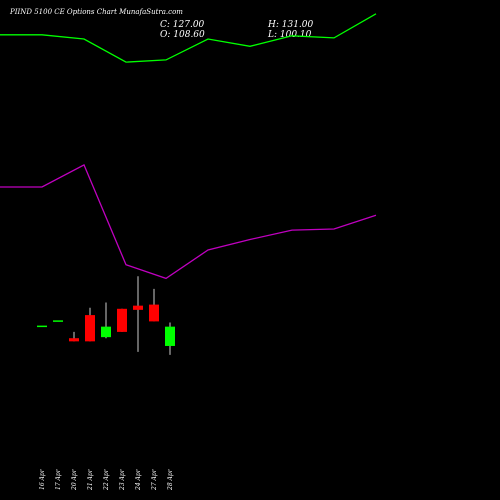 This screenshot has width=500, height=500. What do you see at coordinates (74, 479) in the screenshot?
I see `x-tick-label: 20 Apr` at bounding box center [74, 479].